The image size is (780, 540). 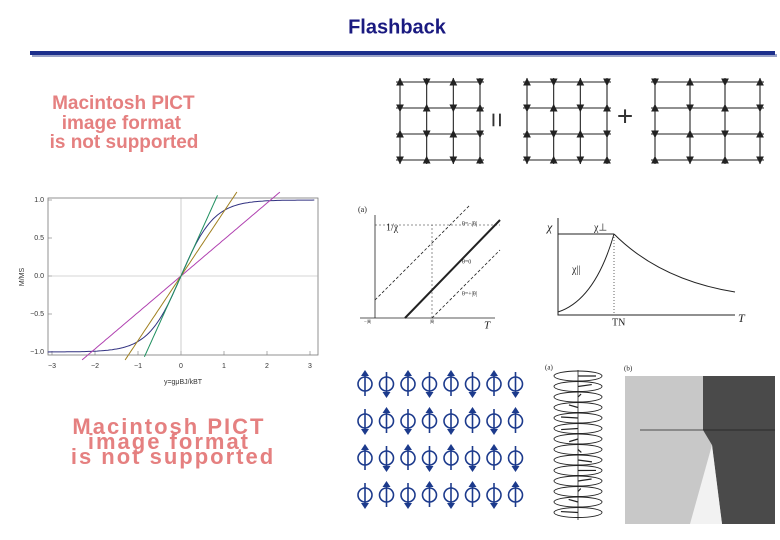 What do you see at coordinates (404, 55) in the screenshot?
I see `title-rule-shadow` at bounding box center [404, 55].